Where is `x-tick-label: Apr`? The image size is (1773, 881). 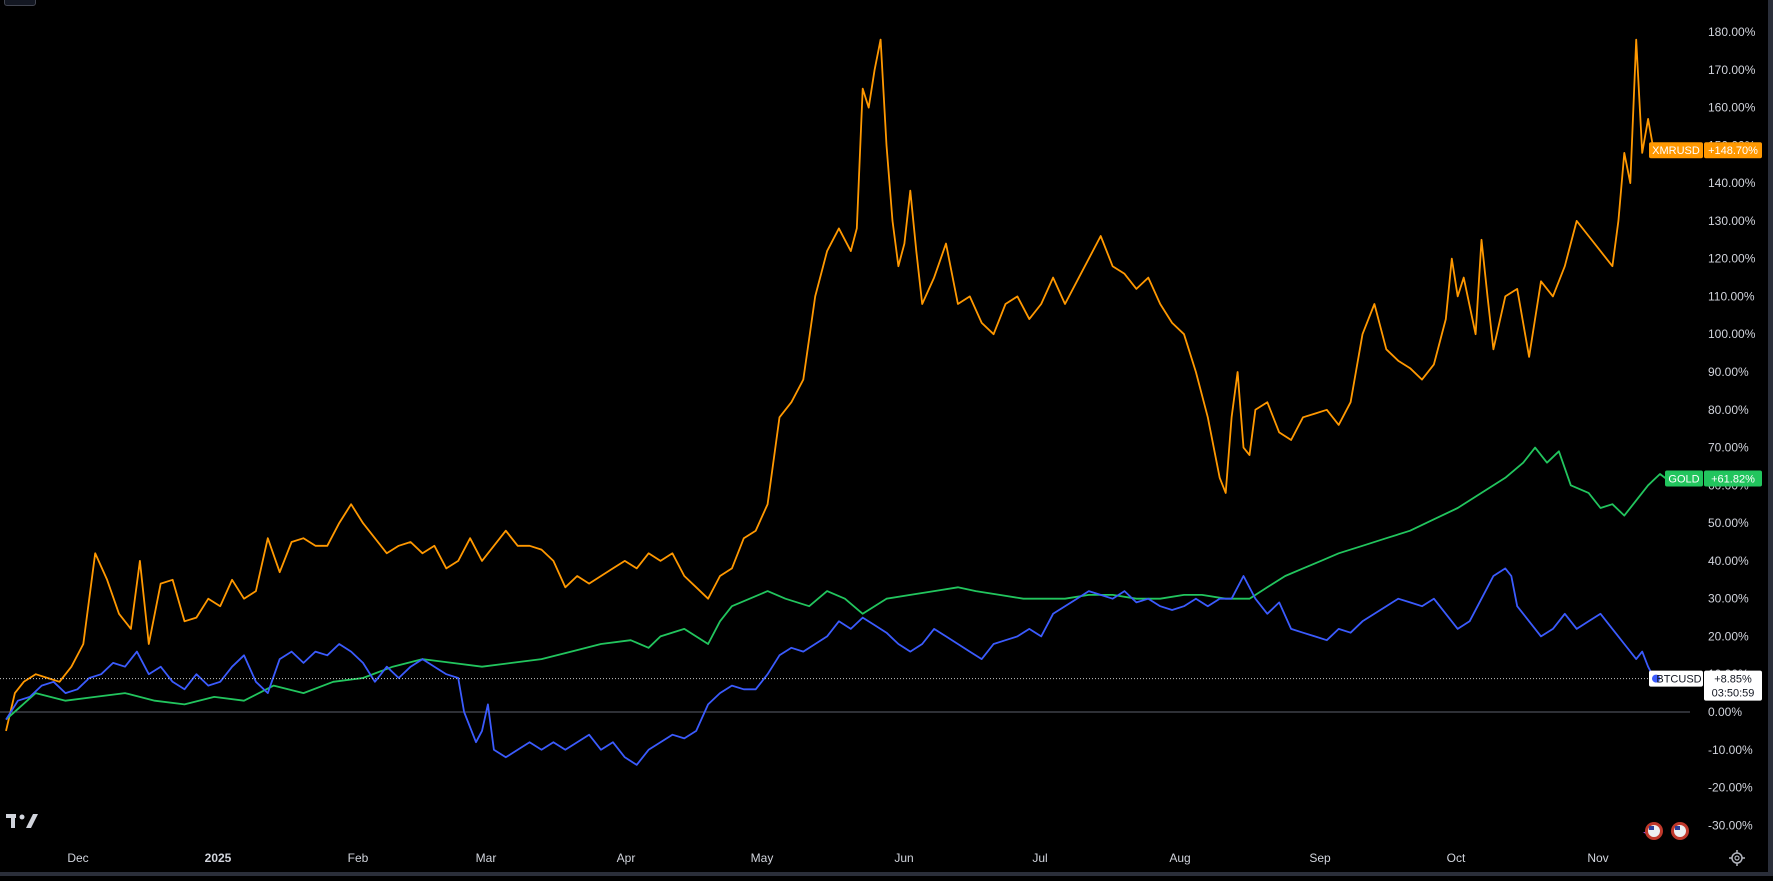
x-tick-label: Apr is located at coordinates (626, 858).